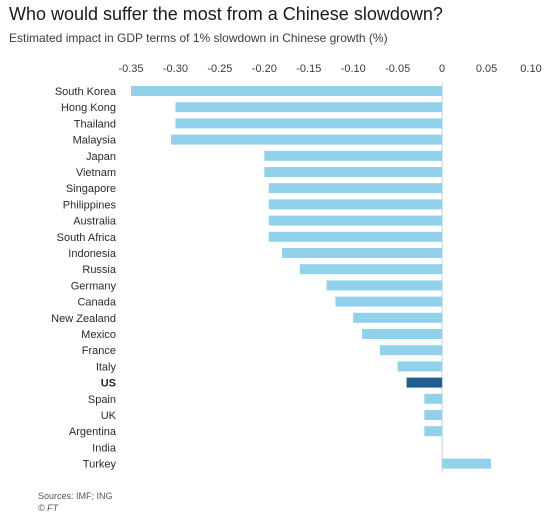 This screenshot has height=521, width=551. Describe the element at coordinates (308, 69) in the screenshot. I see `x-tick-label: -0.15` at that location.